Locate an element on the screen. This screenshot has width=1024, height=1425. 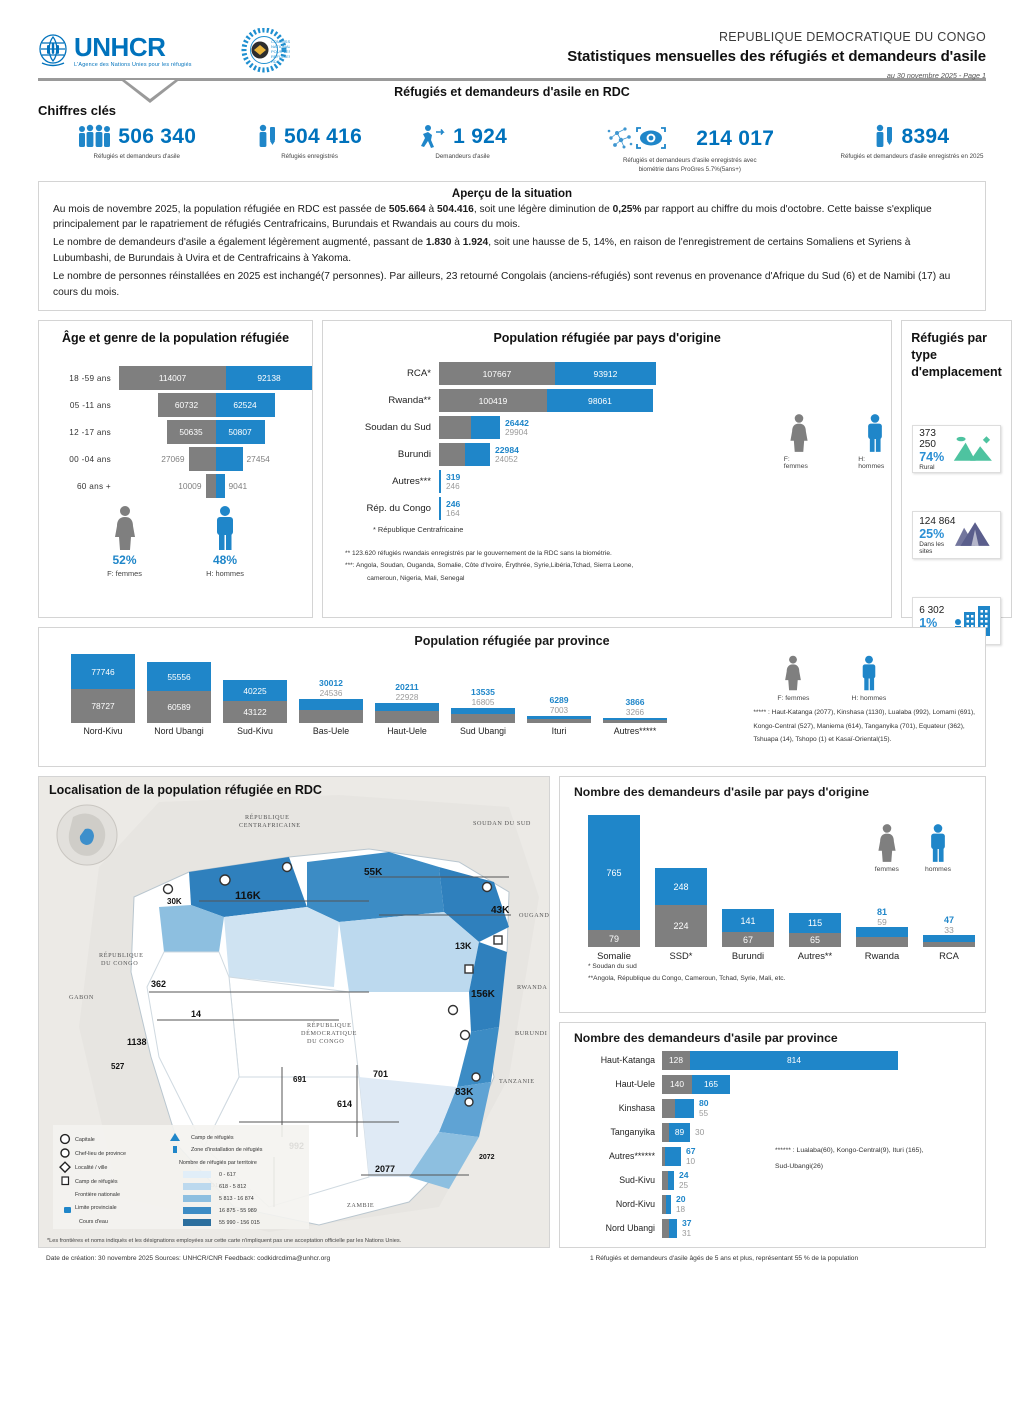
asylum-value-female: 65 is located at coordinates (814, 940).